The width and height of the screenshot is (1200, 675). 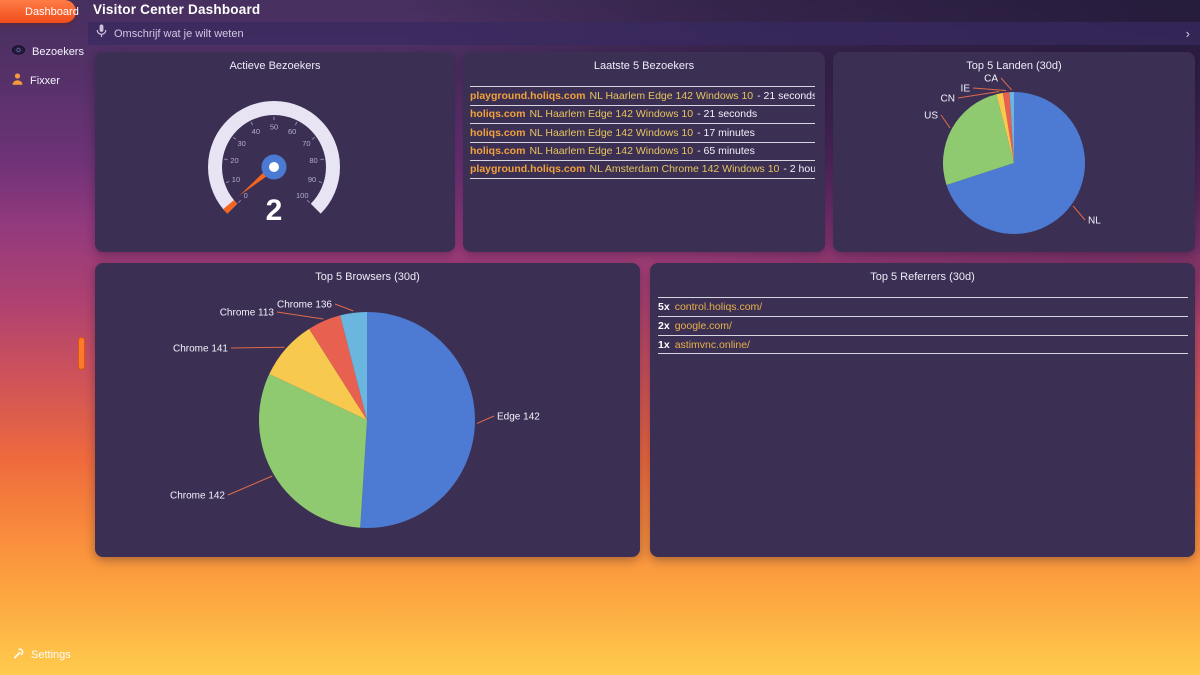 What do you see at coordinates (274, 127) in the screenshot?
I see `svg-text: 50` at bounding box center [274, 127].